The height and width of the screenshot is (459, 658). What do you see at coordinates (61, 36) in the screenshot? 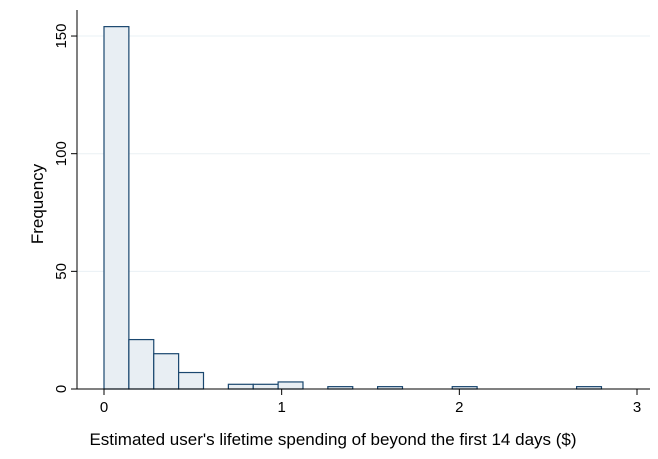
I see `y-tick-label: 150` at bounding box center [61, 36].